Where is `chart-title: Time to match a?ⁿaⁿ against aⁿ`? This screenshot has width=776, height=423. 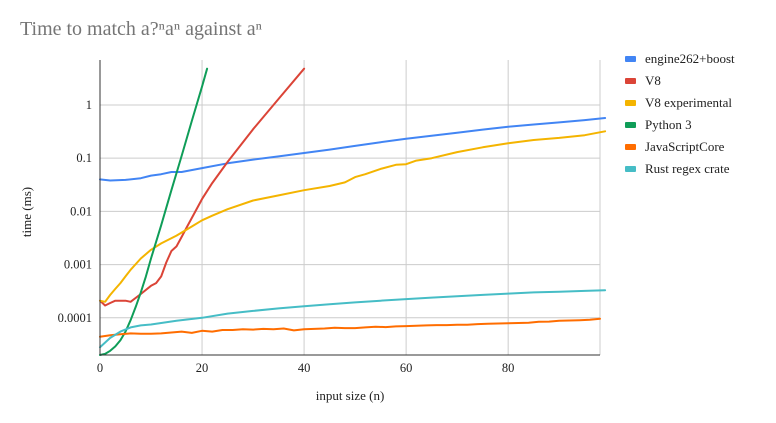 chart-title: Time to match a?ⁿaⁿ against aⁿ is located at coordinates (141, 29).